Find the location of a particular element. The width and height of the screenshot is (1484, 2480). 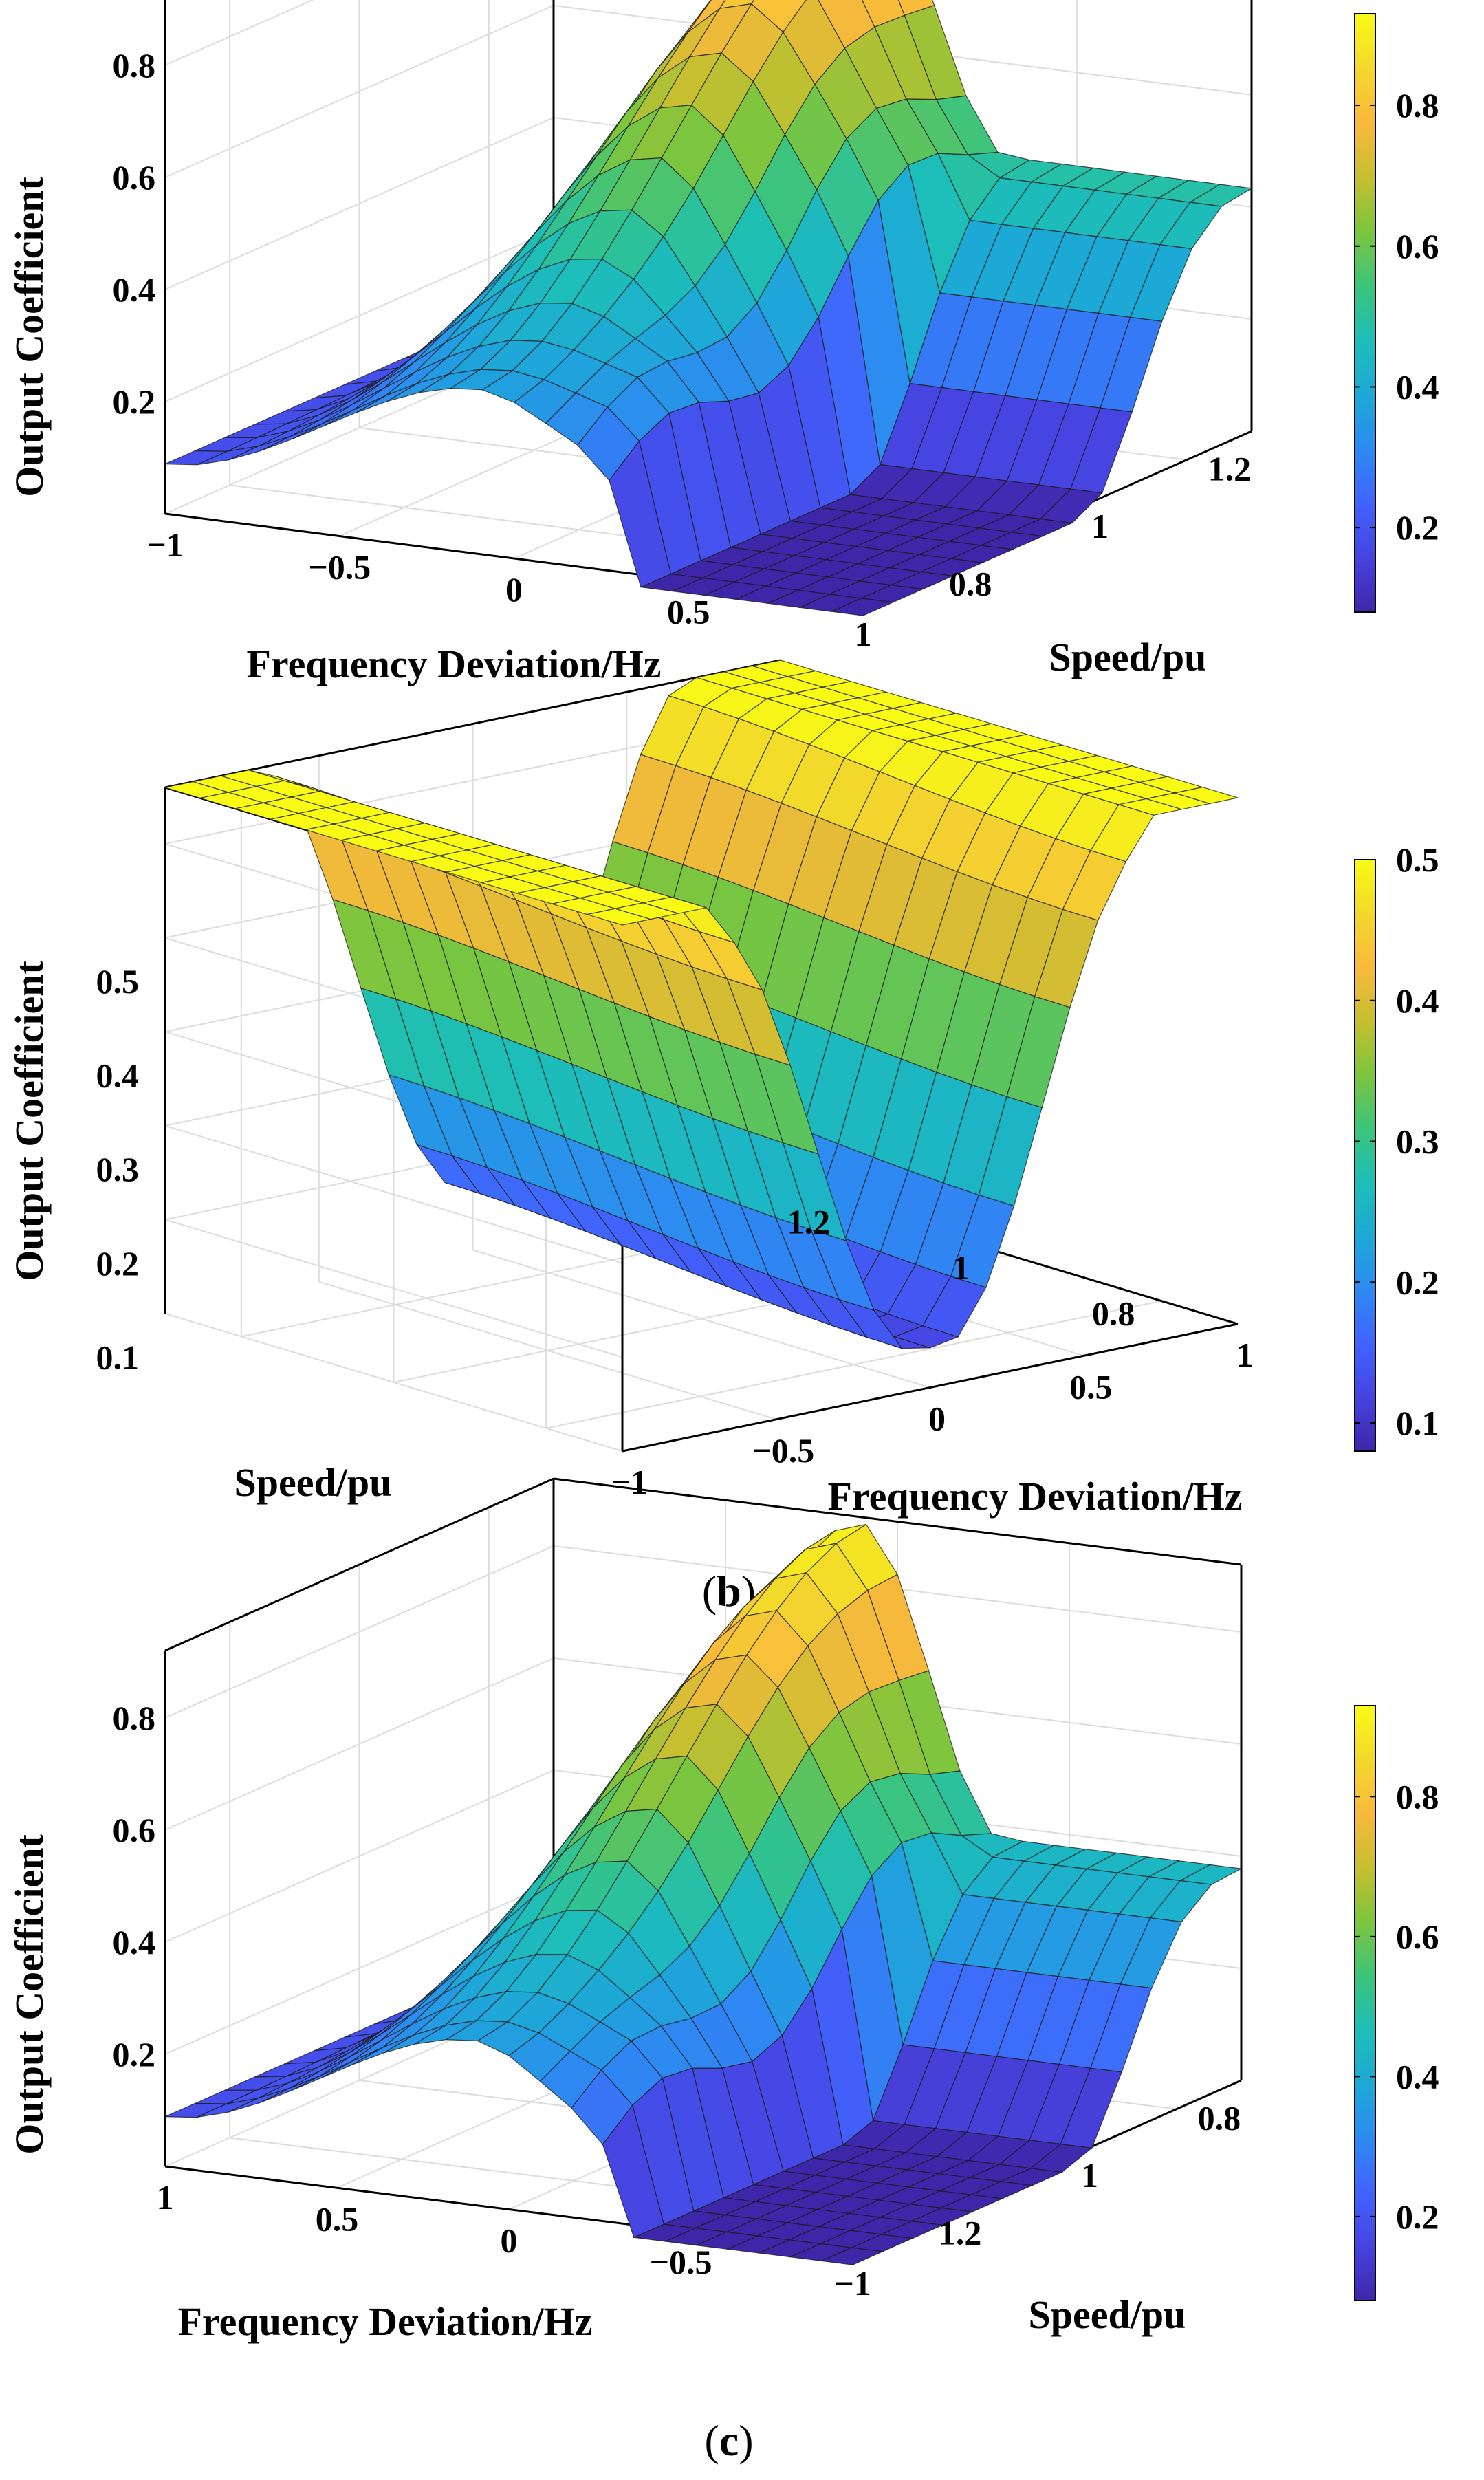

colorbar-tick-label: 0.3 is located at coordinates (1417, 1142).